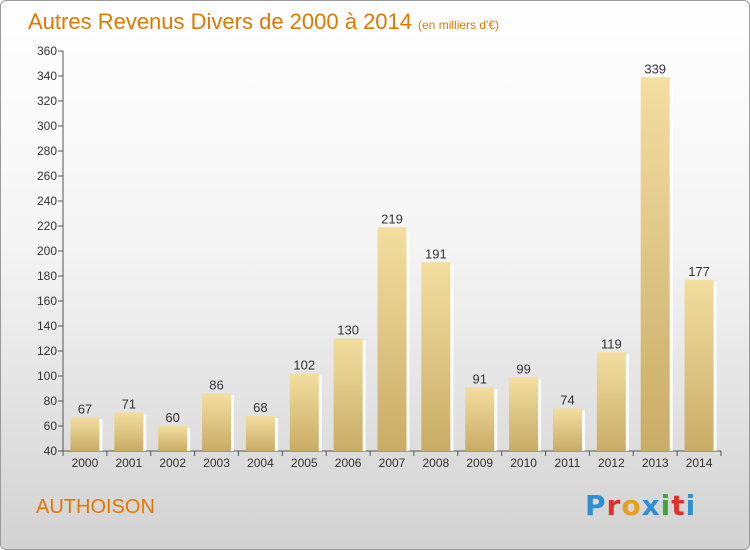  What do you see at coordinates (95, 507) in the screenshot?
I see `place-name: AUTHOISON` at bounding box center [95, 507].